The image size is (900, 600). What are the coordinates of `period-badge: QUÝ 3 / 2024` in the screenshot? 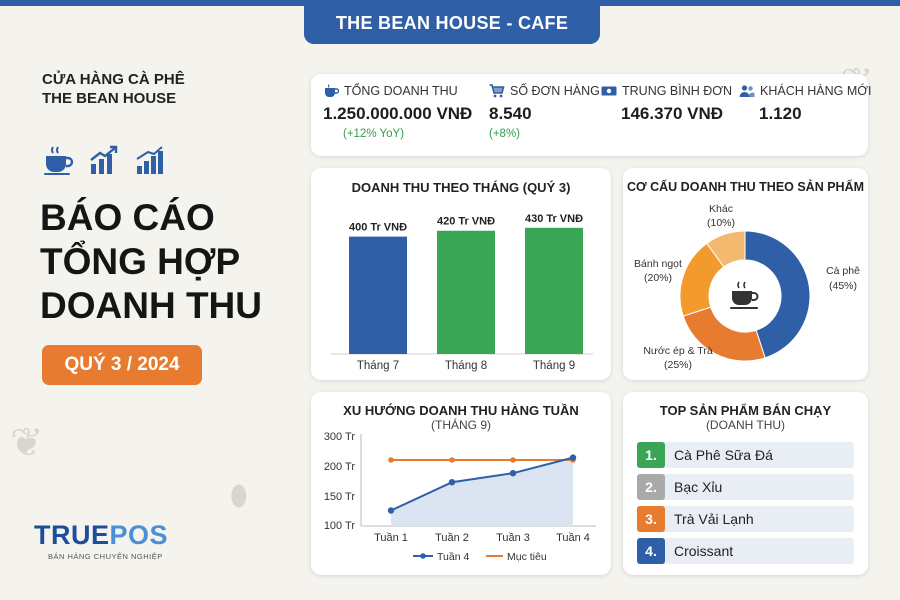 It's located at (122, 365).